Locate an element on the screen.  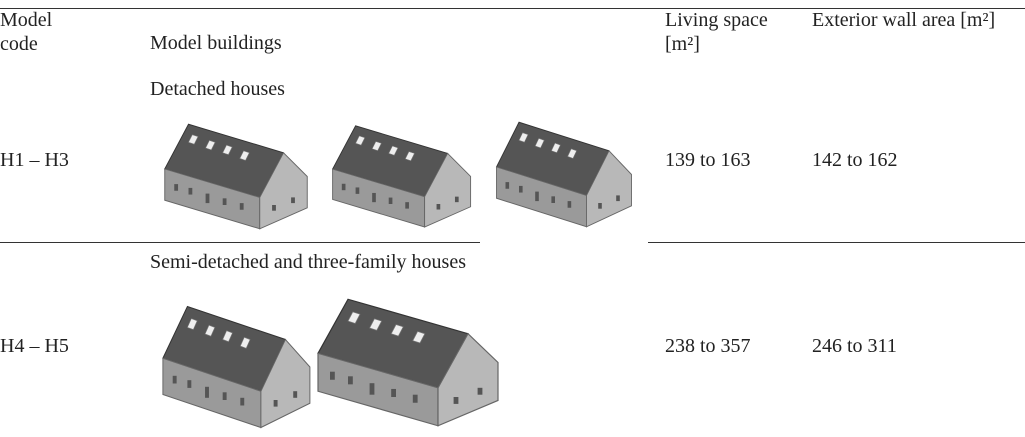
wall-area: 142 to 162 is located at coordinates (855, 160).